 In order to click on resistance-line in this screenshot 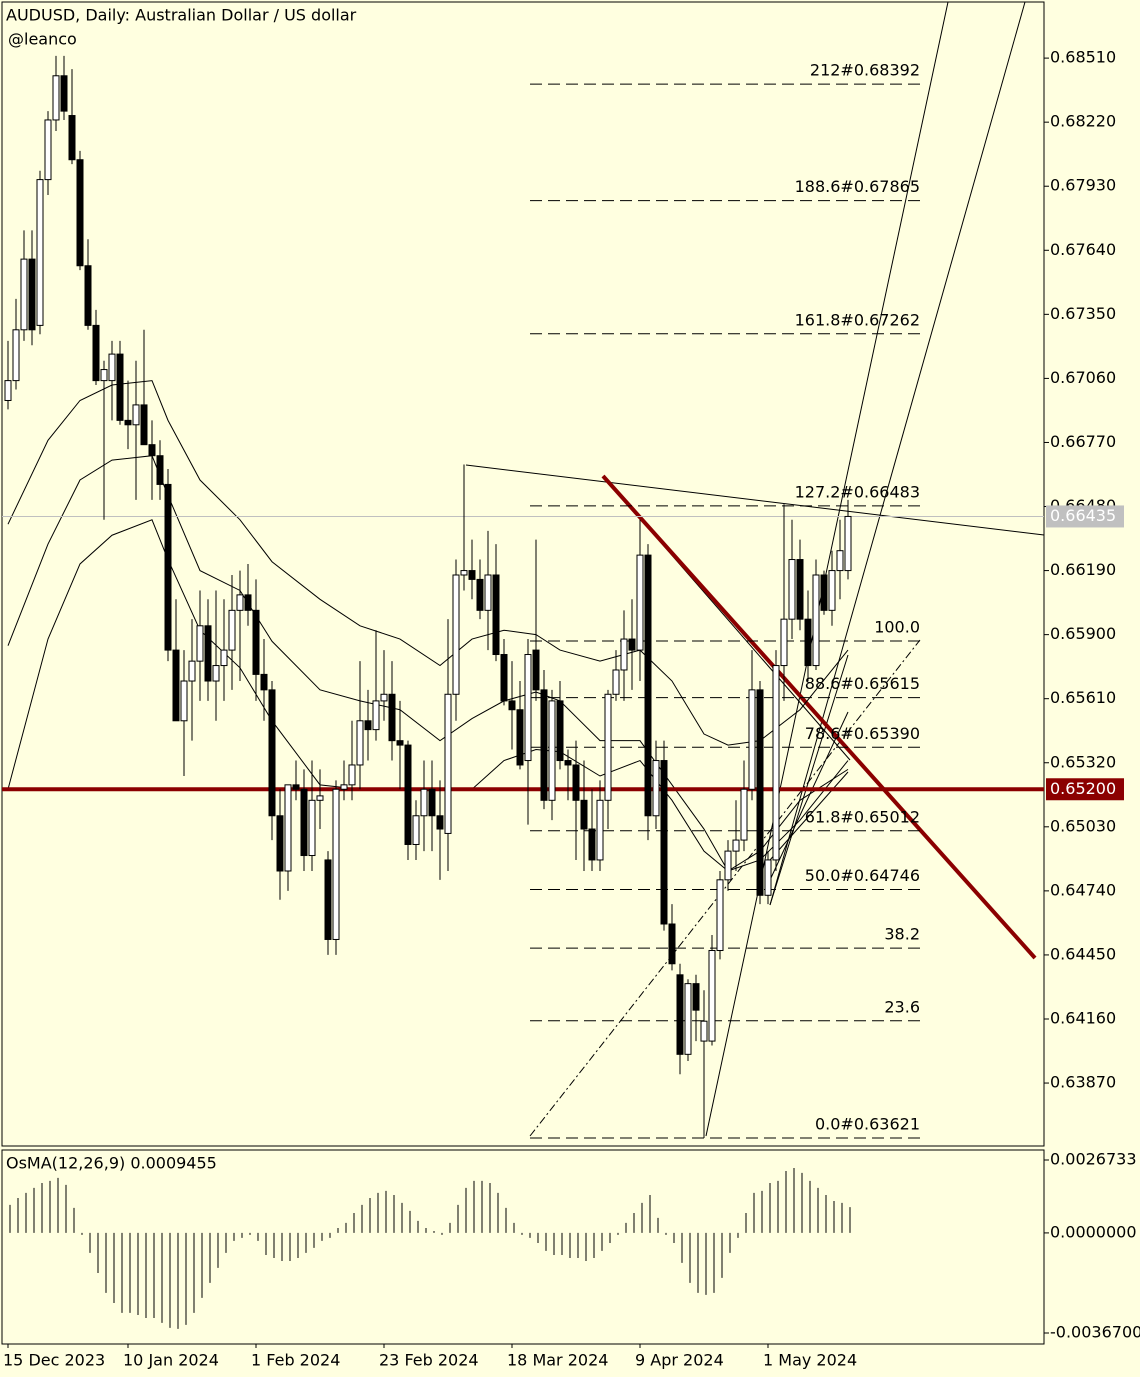, I will do `click(819, 717)`.